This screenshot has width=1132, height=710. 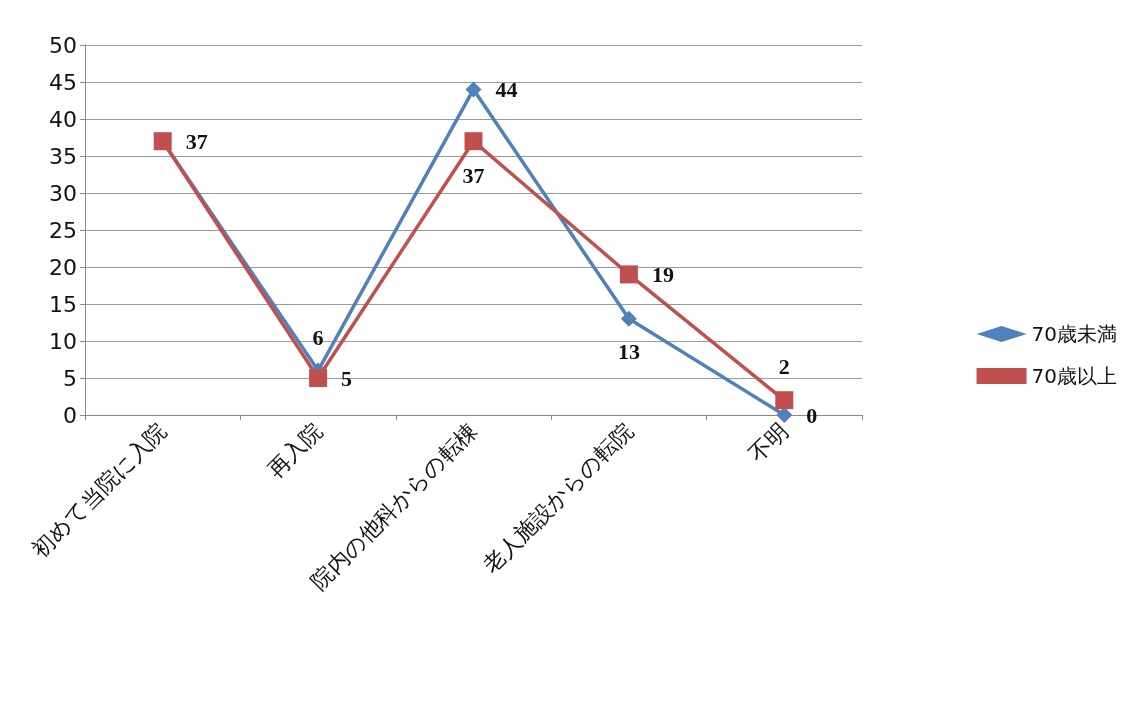 What do you see at coordinates (63, 267) in the screenshot?
I see `y-tick-label: 20` at bounding box center [63, 267].